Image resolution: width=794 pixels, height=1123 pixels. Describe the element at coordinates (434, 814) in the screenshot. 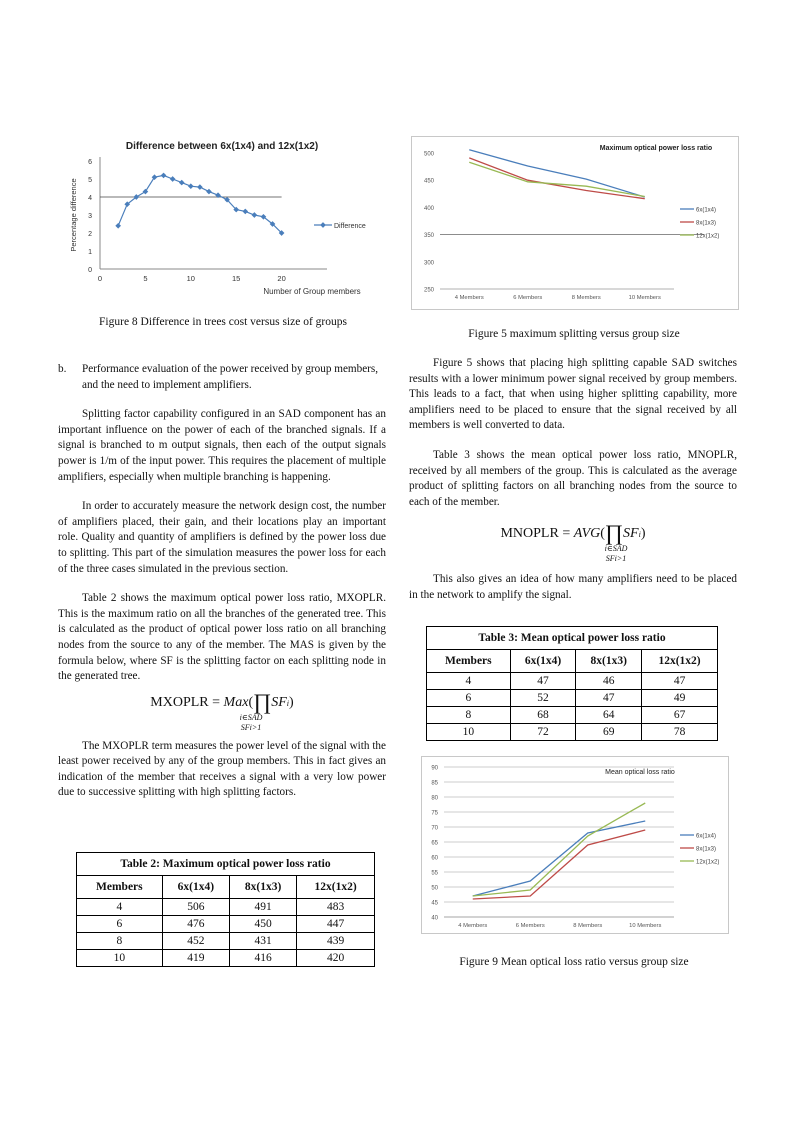

I see `y-tick-label: 75` at that location.